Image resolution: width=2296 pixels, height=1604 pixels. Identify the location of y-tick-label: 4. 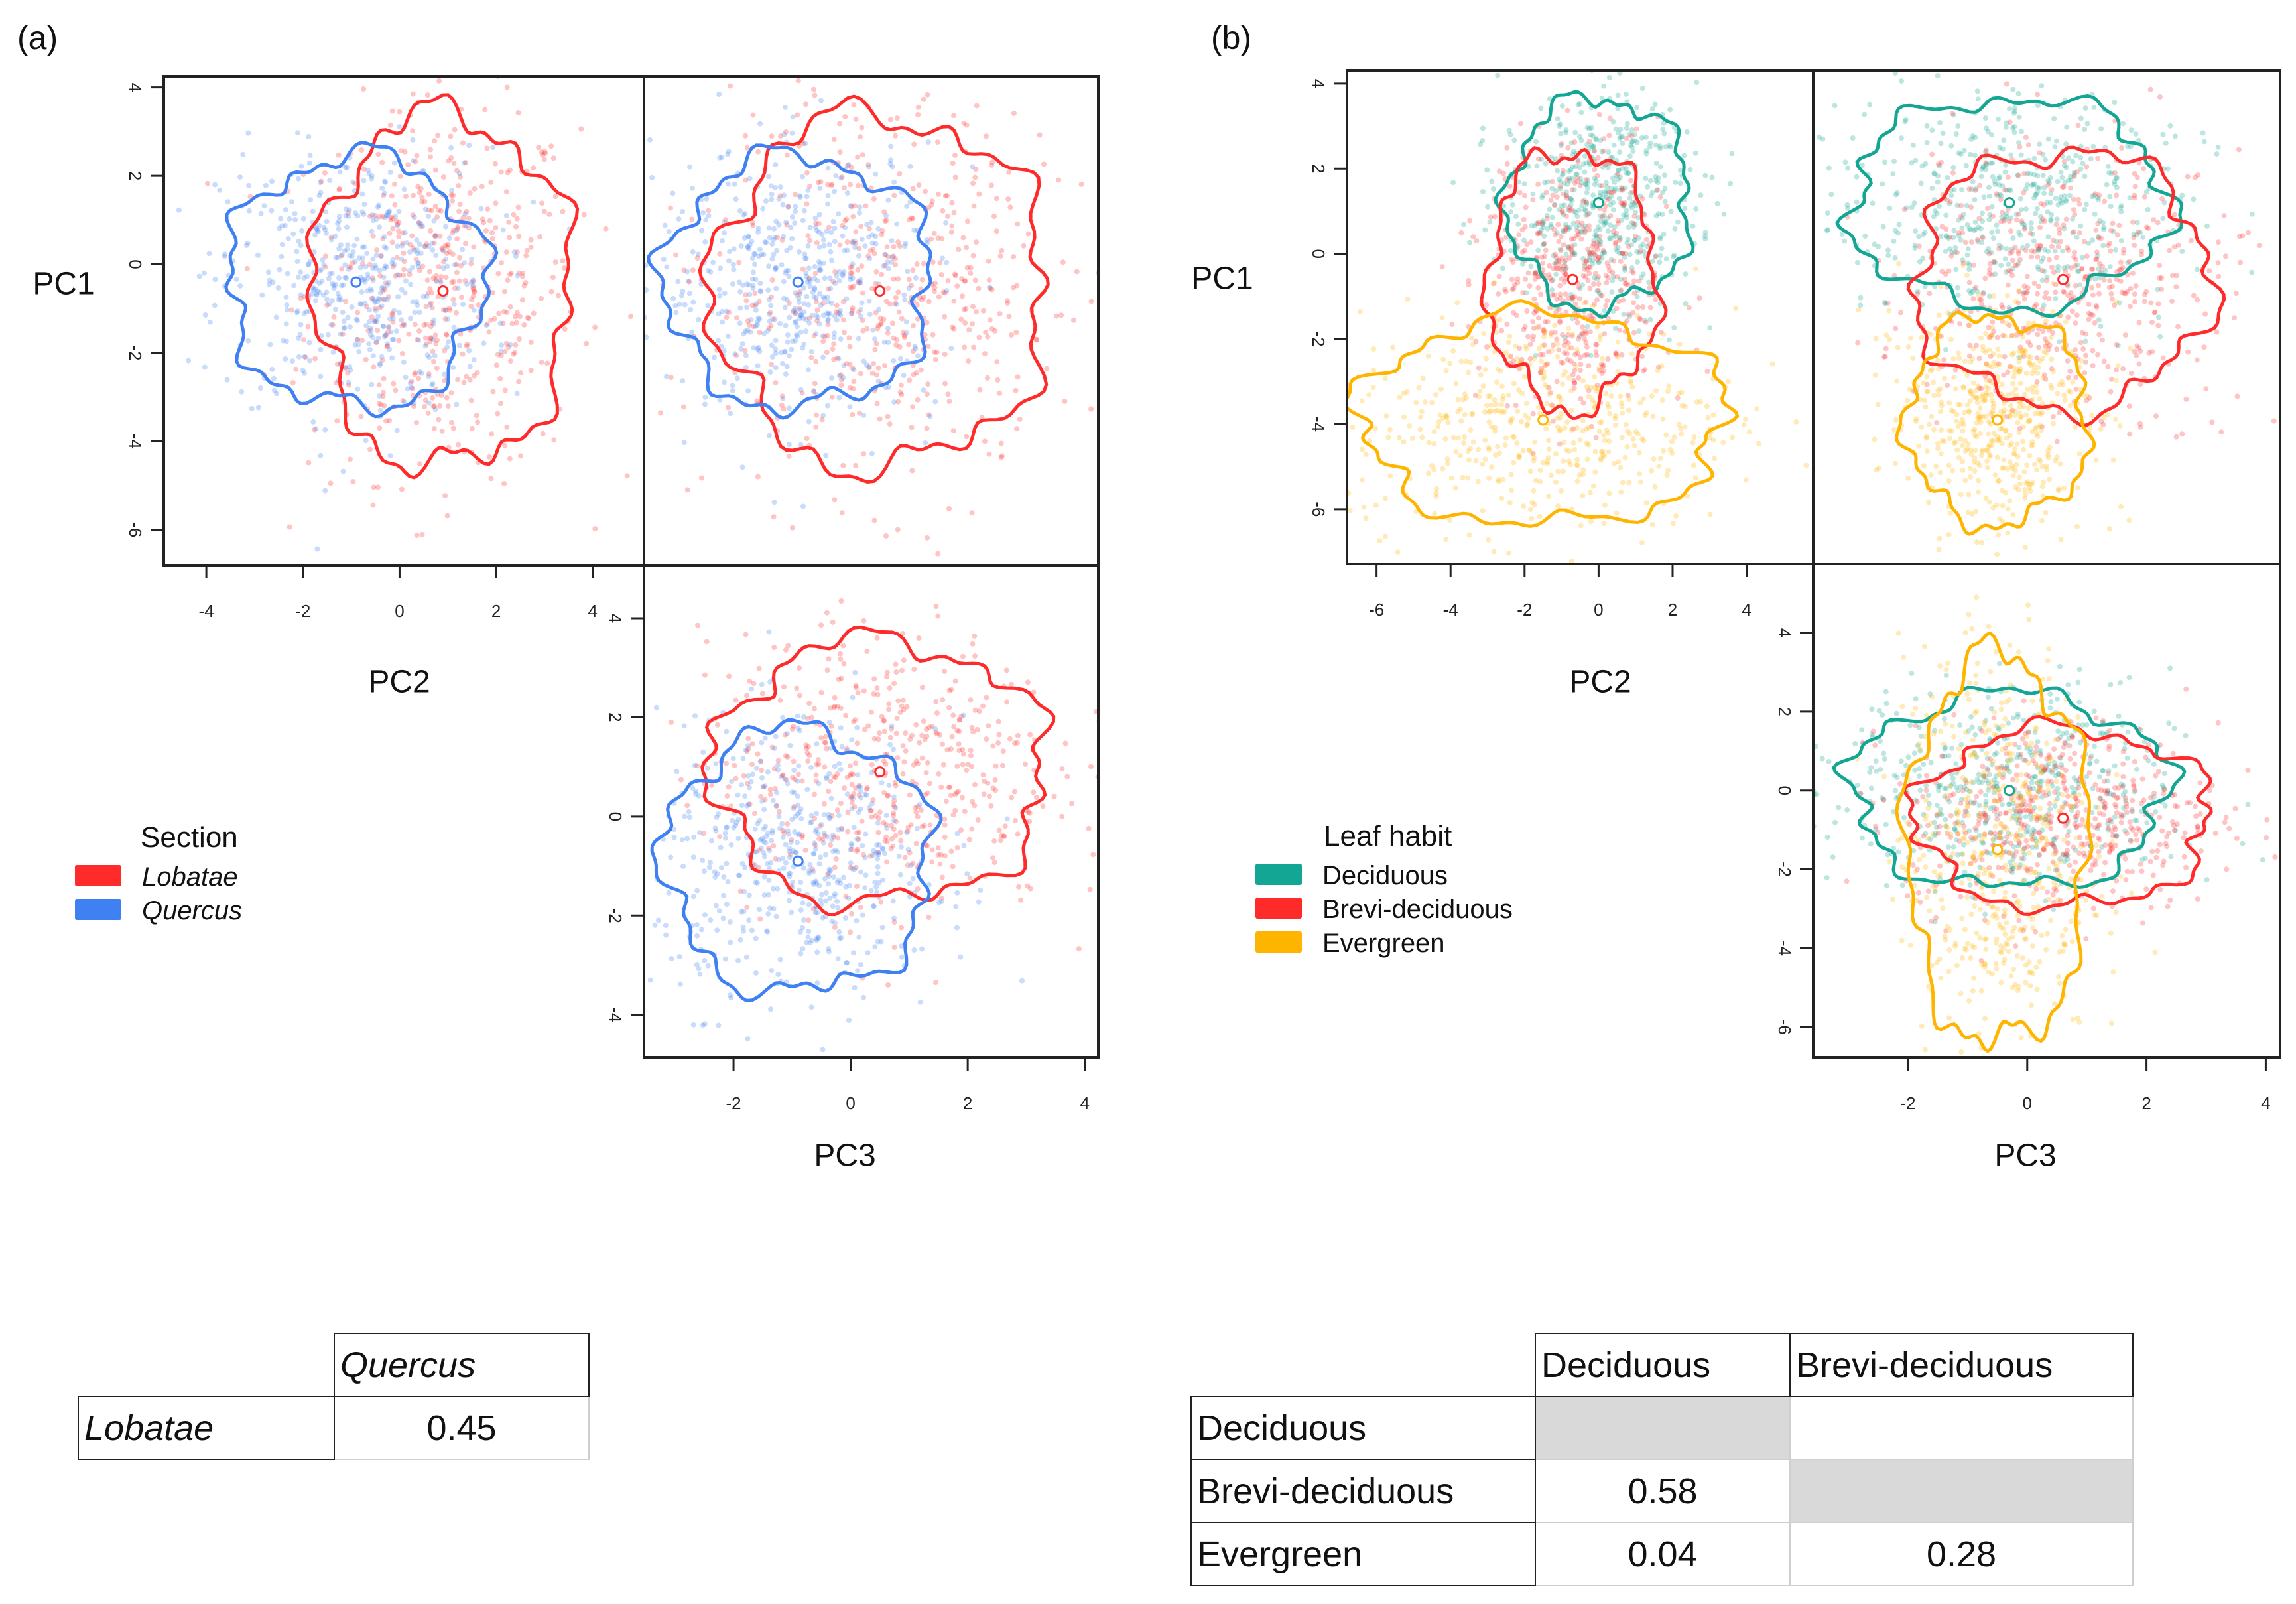
(615, 619).